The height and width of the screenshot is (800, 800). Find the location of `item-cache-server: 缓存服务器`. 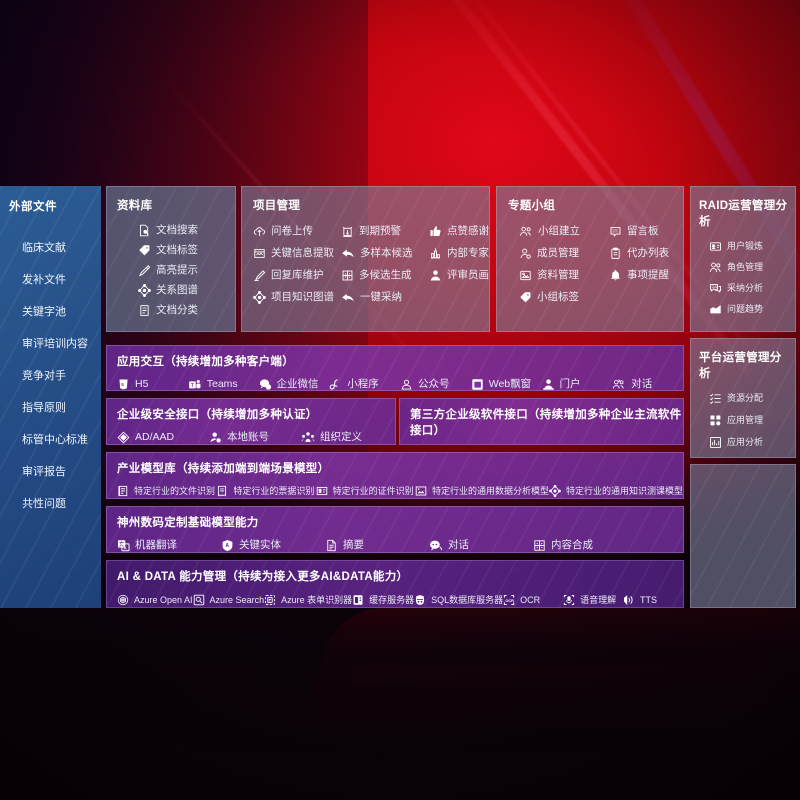

item-cache-server: 缓存服务器 is located at coordinates (383, 600).